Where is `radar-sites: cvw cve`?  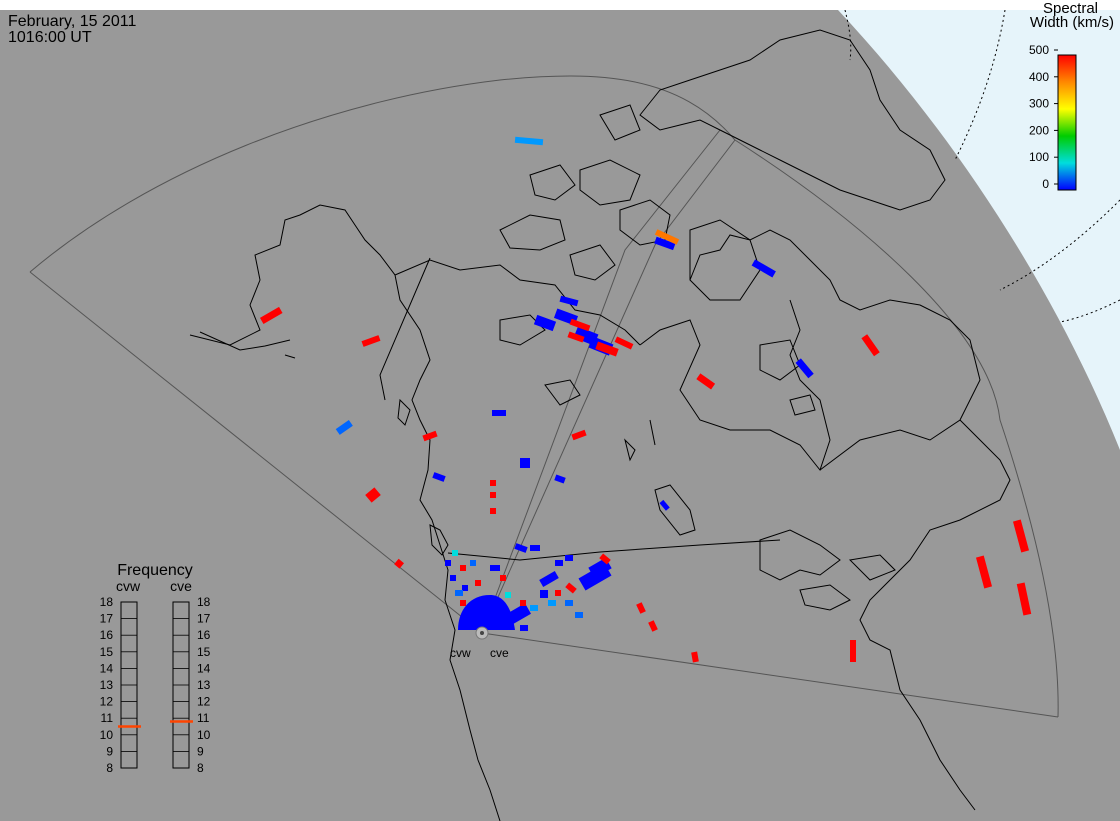
radar-sites: cvw cve is located at coordinates (479, 643).